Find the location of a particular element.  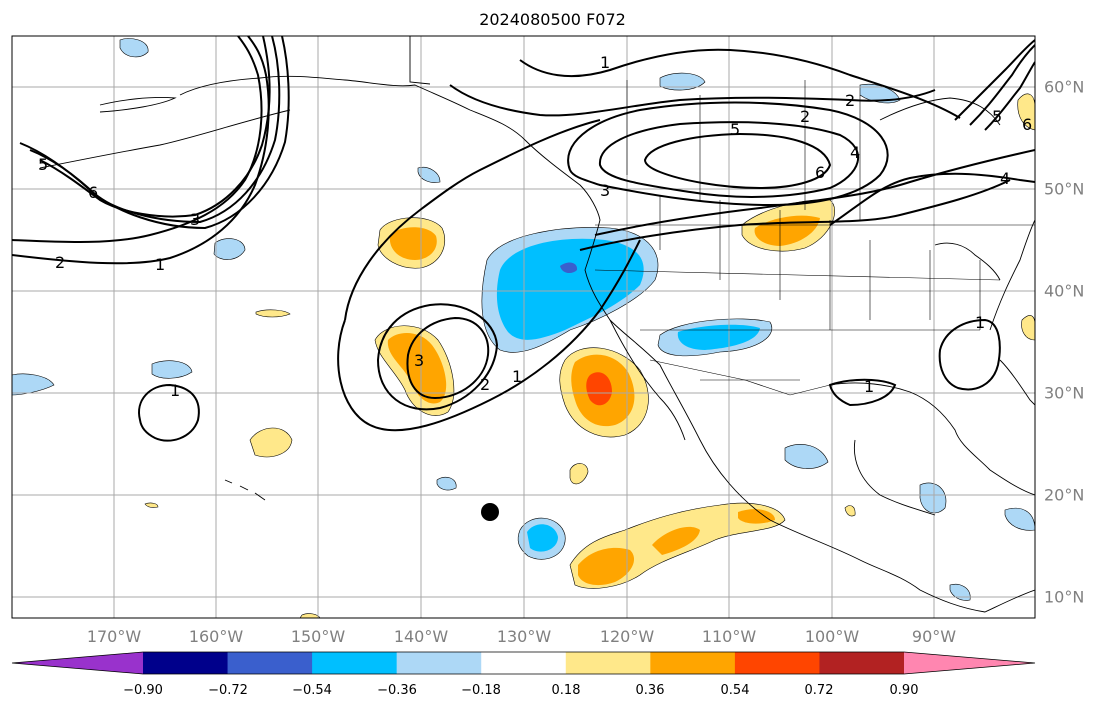

colorbar-extend-max is located at coordinates (969, 663).